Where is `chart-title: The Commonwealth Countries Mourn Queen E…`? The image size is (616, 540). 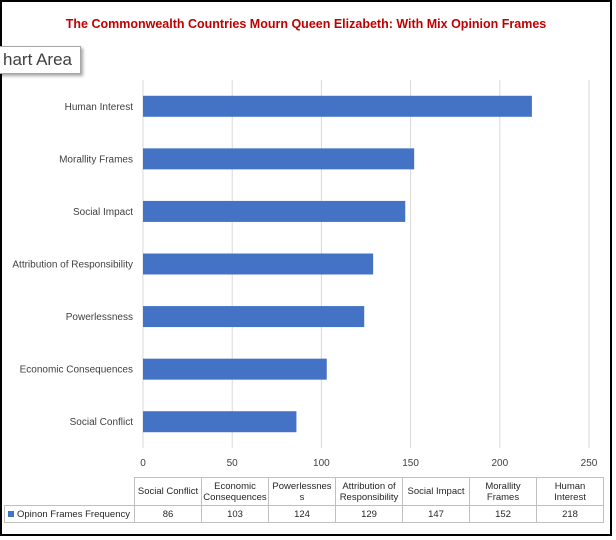 chart-title: The Commonwealth Countries Mourn Queen E… is located at coordinates (306, 24).